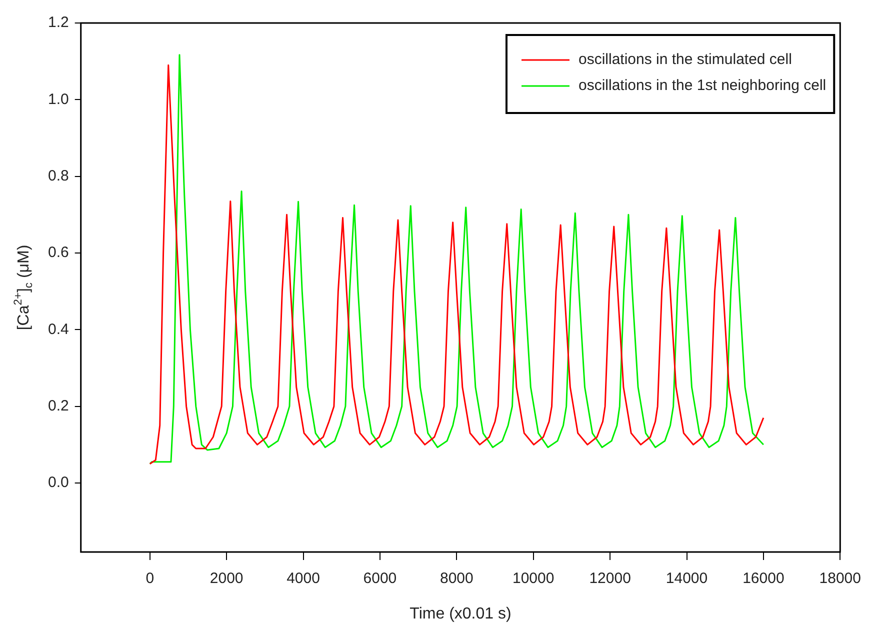 The width and height of the screenshot is (879, 636). I want to click on y-tick-label: 1.2, so click(58, 23).